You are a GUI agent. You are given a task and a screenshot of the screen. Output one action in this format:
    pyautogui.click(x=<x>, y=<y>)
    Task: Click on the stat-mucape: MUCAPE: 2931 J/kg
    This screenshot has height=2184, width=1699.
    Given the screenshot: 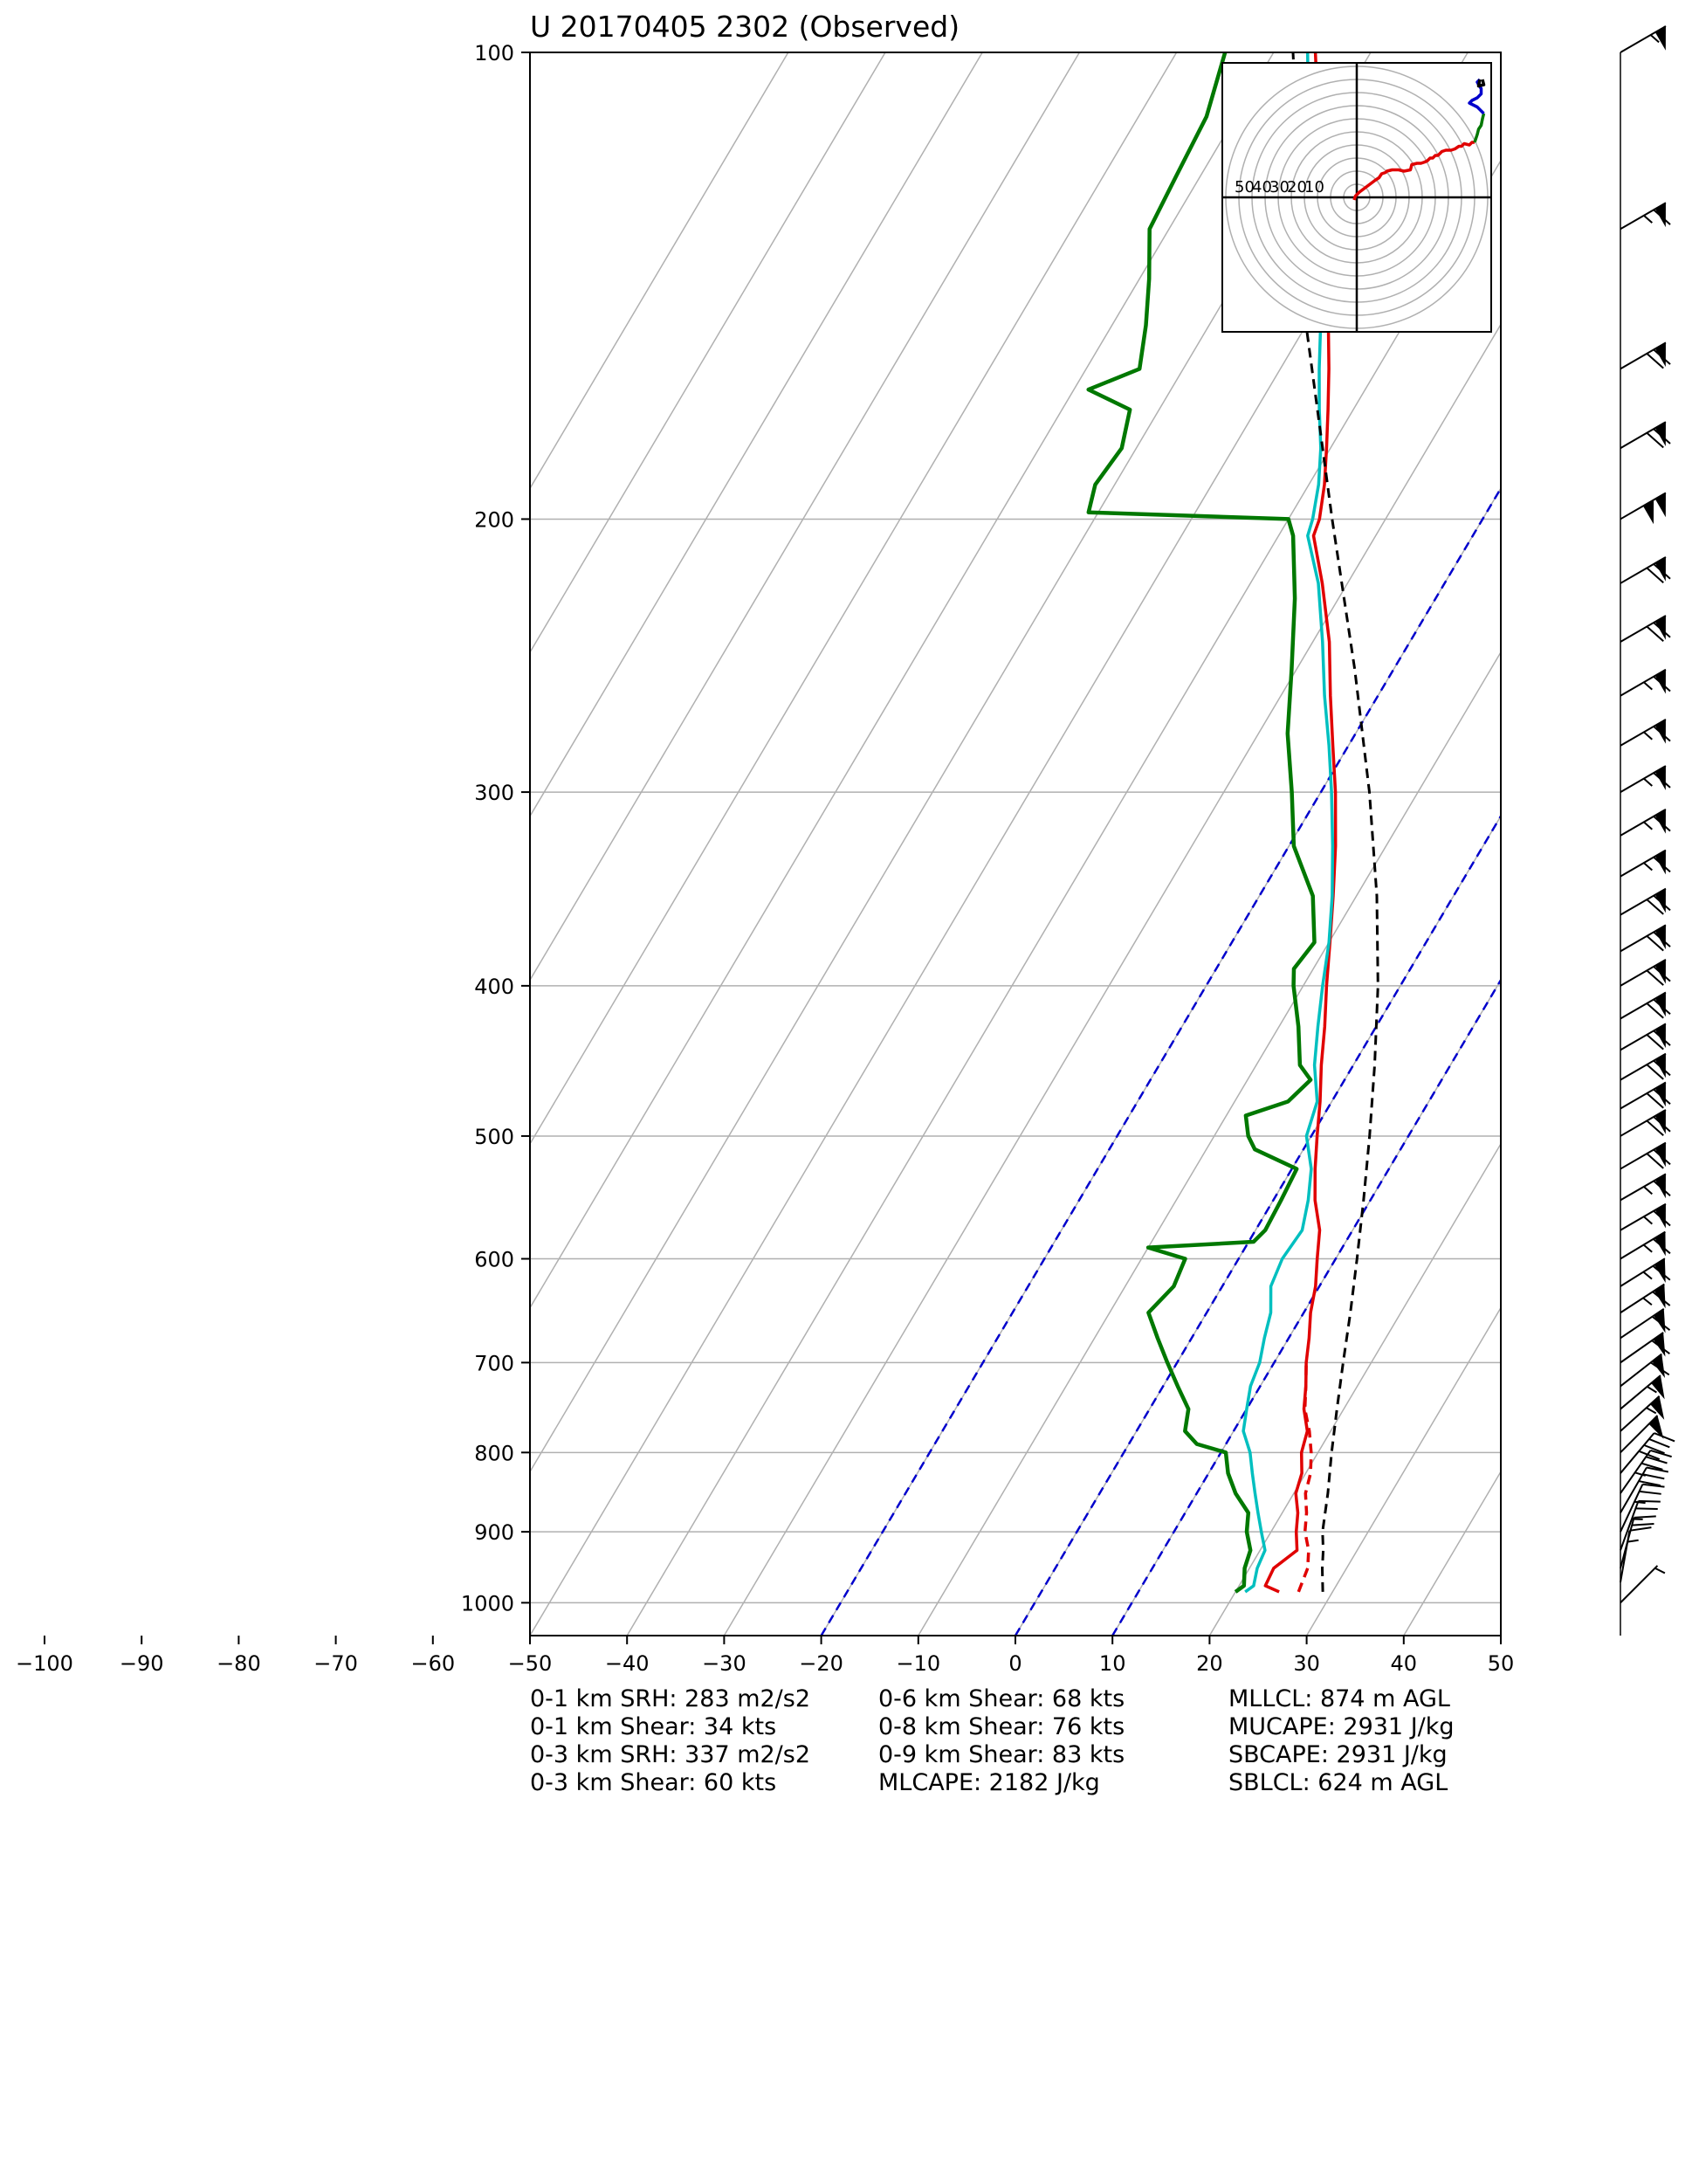 What is the action you would take?
    pyautogui.click(x=1341, y=1726)
    